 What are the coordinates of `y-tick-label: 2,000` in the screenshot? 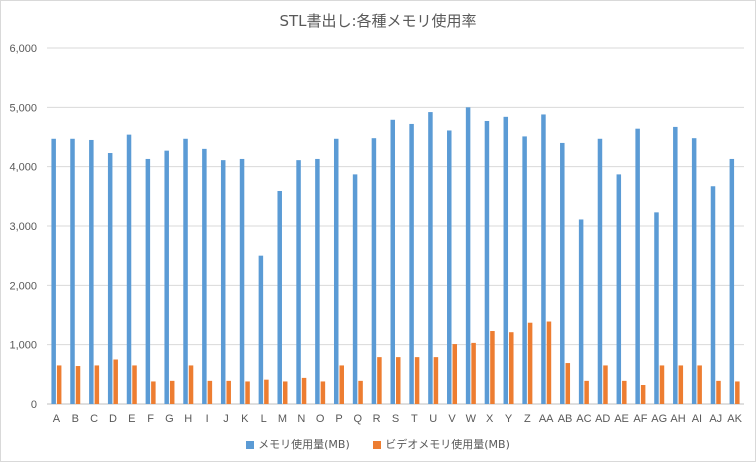 It's located at (23, 286).